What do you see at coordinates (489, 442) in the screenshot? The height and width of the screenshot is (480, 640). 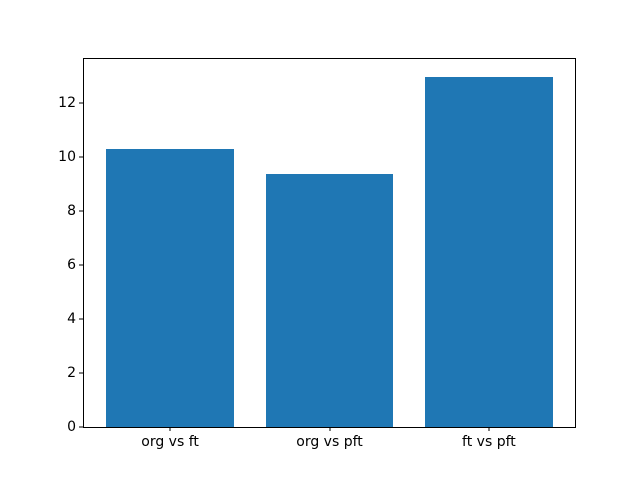 I see `x-tick-label: ft vs pft` at bounding box center [489, 442].